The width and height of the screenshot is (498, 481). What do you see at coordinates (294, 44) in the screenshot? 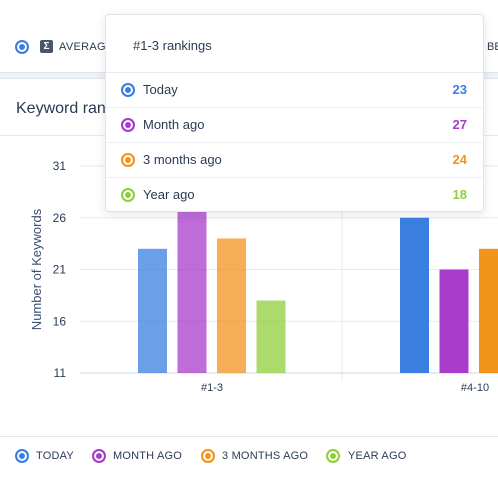
I see `tooltip-header: #1-3 rankings` at bounding box center [294, 44].